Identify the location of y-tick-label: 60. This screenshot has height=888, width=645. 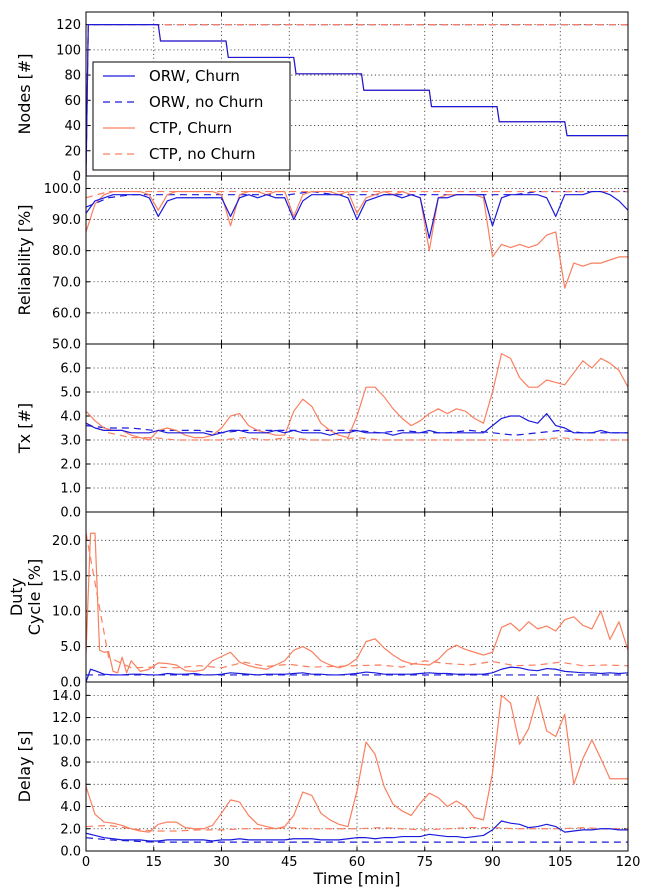
(72, 101).